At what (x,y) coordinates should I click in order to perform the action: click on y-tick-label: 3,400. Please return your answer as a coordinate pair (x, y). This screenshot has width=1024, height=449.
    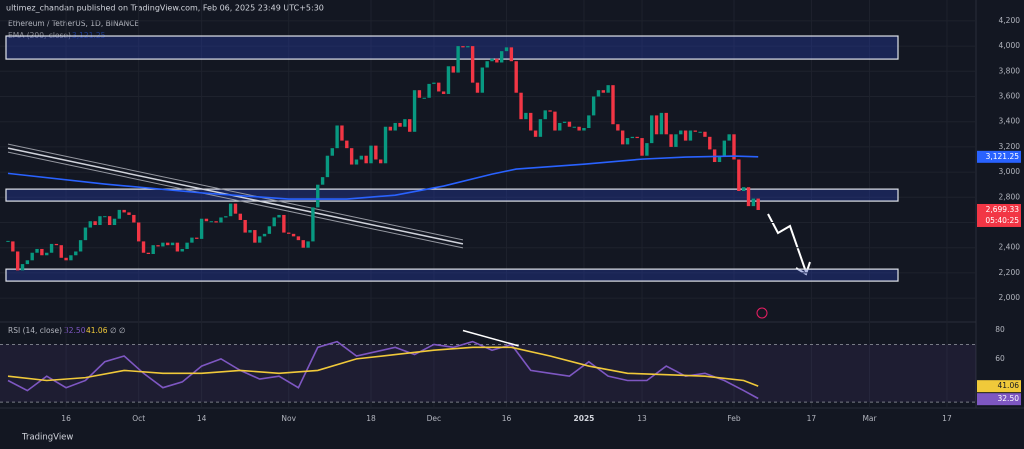
    Looking at the image, I should click on (1010, 121).